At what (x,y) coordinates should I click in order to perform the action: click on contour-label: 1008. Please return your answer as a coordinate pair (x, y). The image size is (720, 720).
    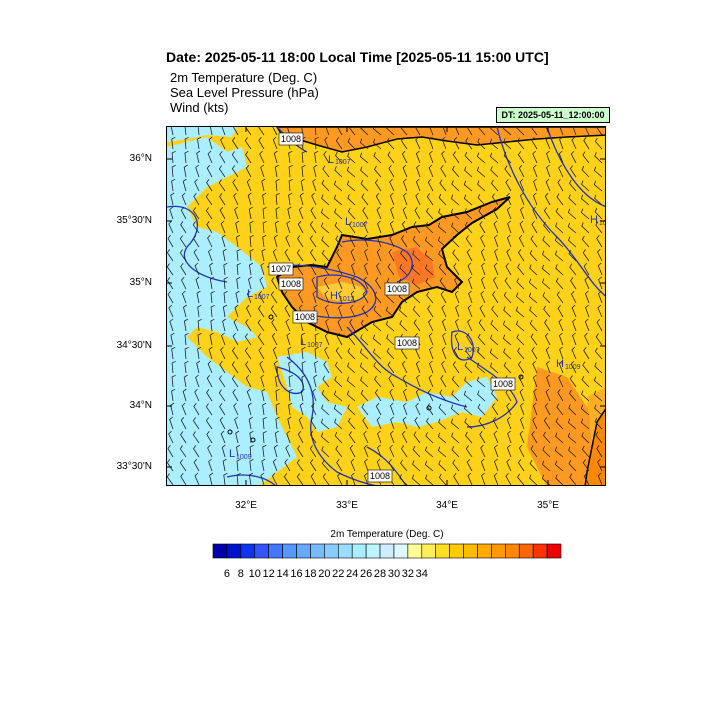
    Looking at the image, I should click on (291, 284).